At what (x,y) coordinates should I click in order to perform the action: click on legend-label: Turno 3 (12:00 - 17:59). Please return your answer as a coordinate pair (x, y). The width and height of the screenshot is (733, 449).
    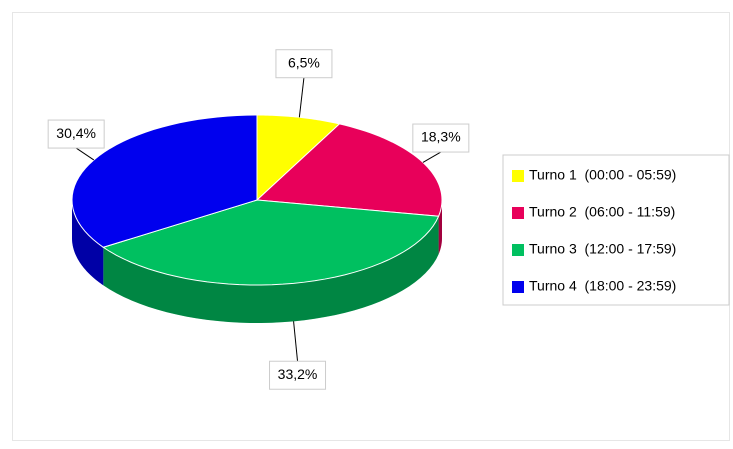
    Looking at the image, I should click on (602, 249).